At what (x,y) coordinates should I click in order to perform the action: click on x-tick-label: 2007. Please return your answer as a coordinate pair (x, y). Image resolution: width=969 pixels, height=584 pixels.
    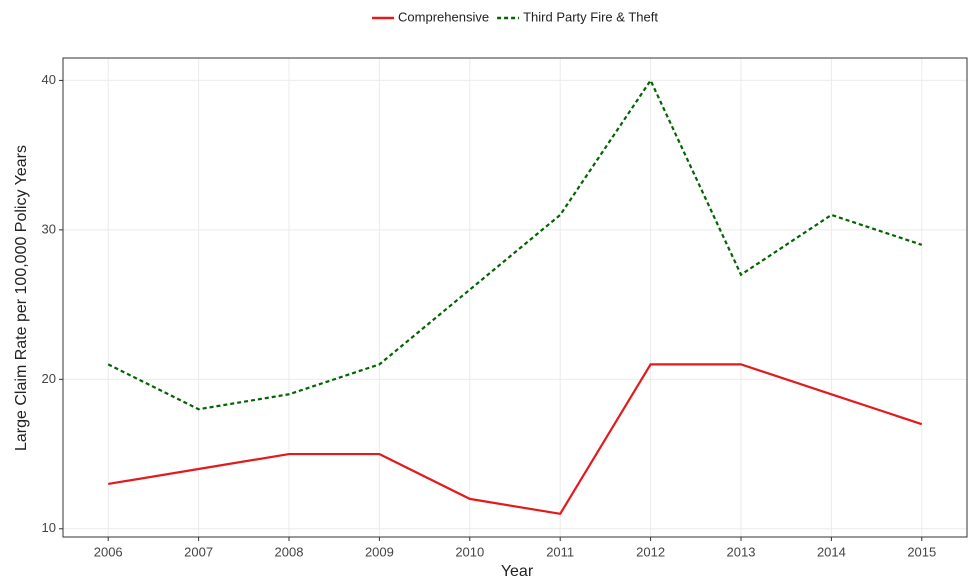
    Looking at the image, I should click on (198, 551).